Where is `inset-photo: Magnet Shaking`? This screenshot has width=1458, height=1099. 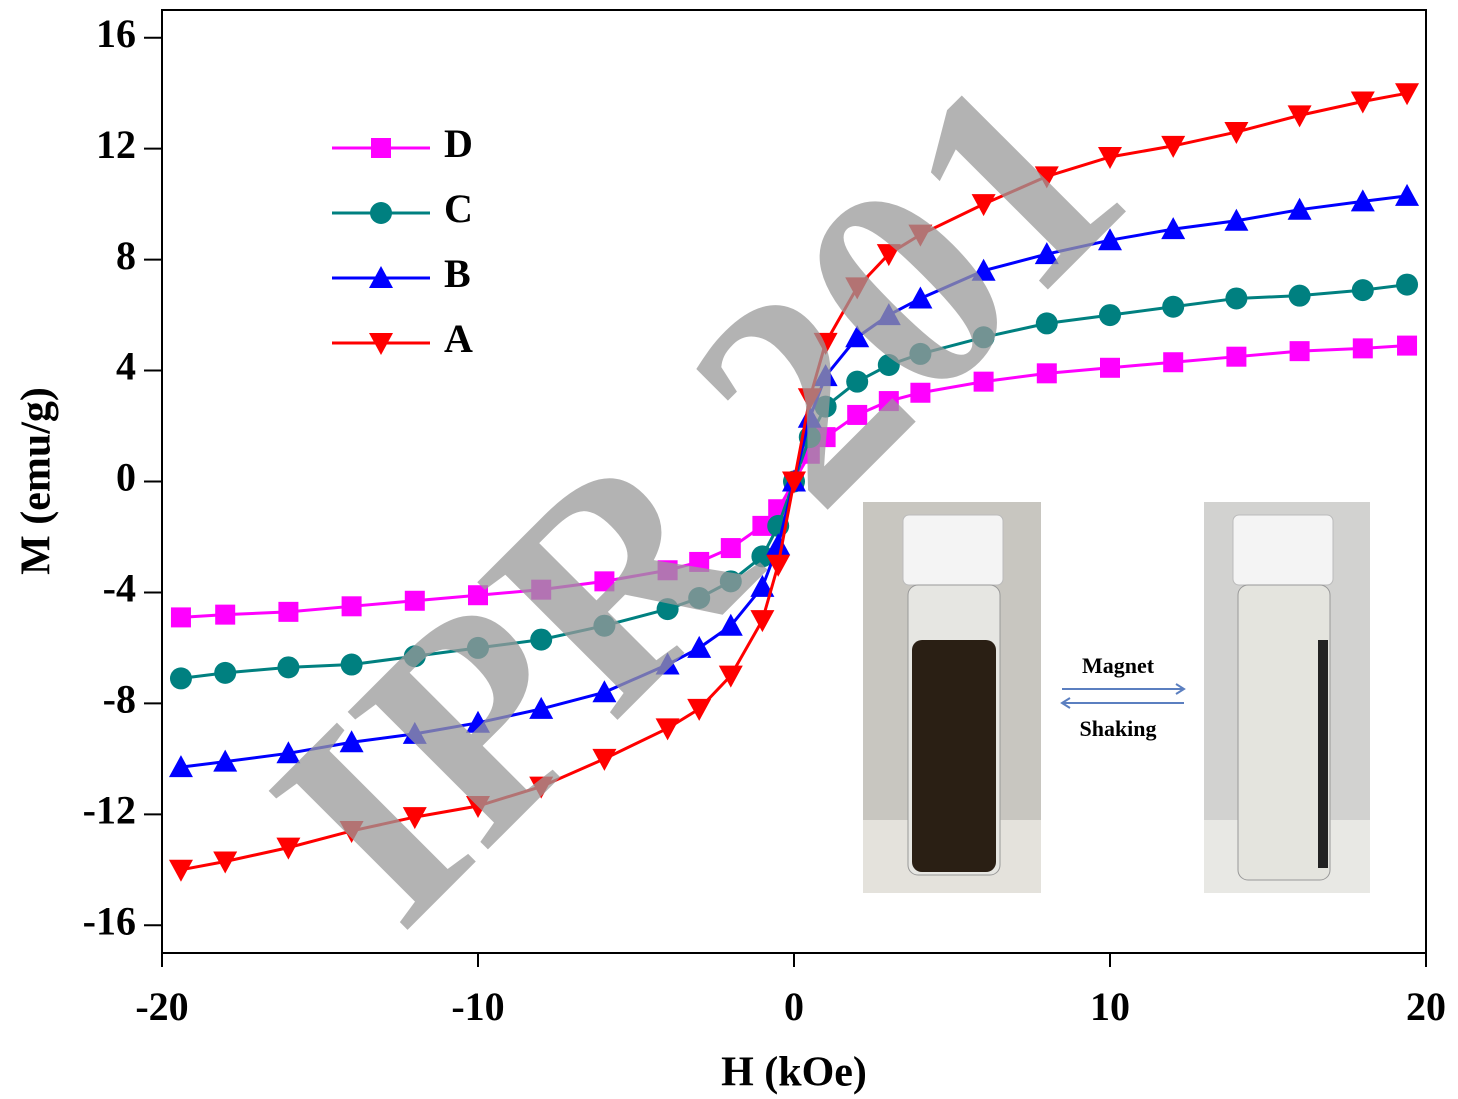
inset-photo: Magnet Shaking is located at coordinates (1116, 697).